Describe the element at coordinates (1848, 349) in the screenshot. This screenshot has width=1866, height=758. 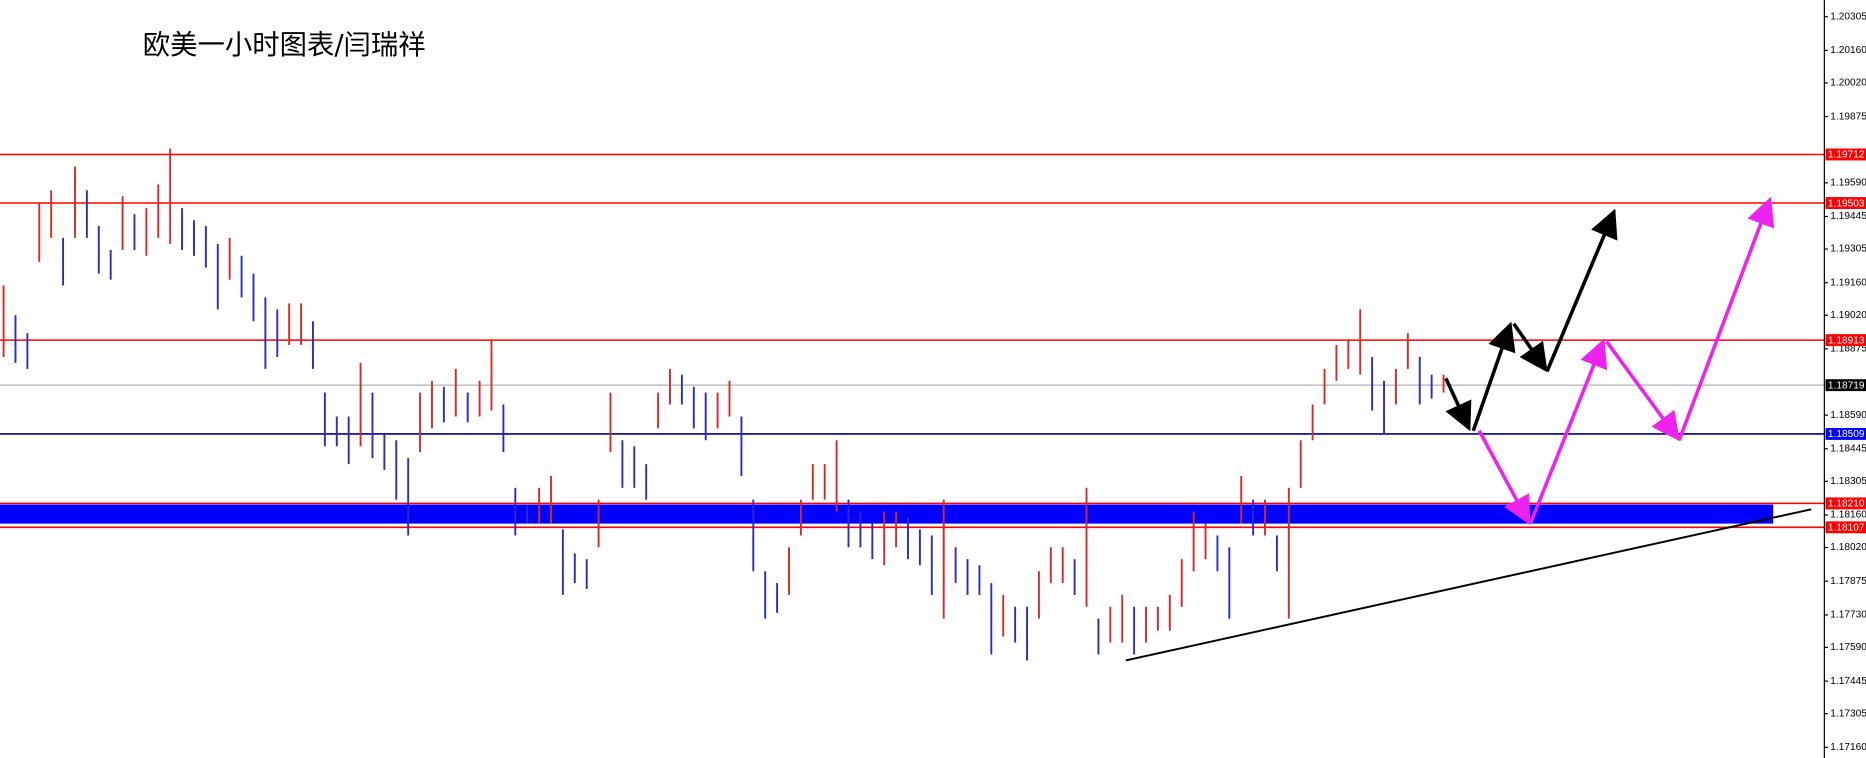
I see `y-tick-label: 1.18875` at that location.